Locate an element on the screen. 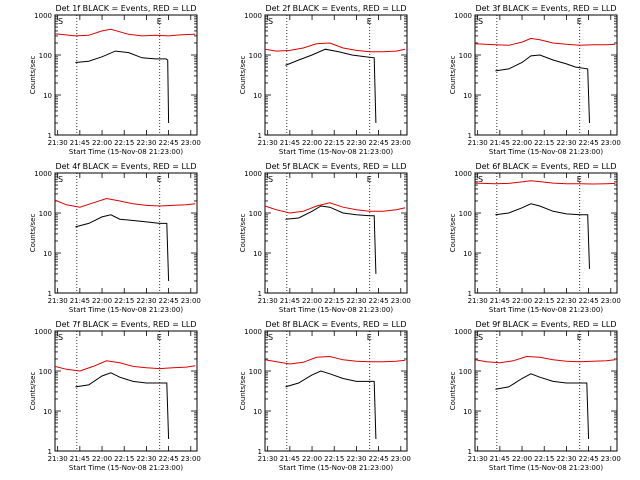  panel-title: Det 6f BLACK = Events, RED = LLD is located at coordinates (545, 166).